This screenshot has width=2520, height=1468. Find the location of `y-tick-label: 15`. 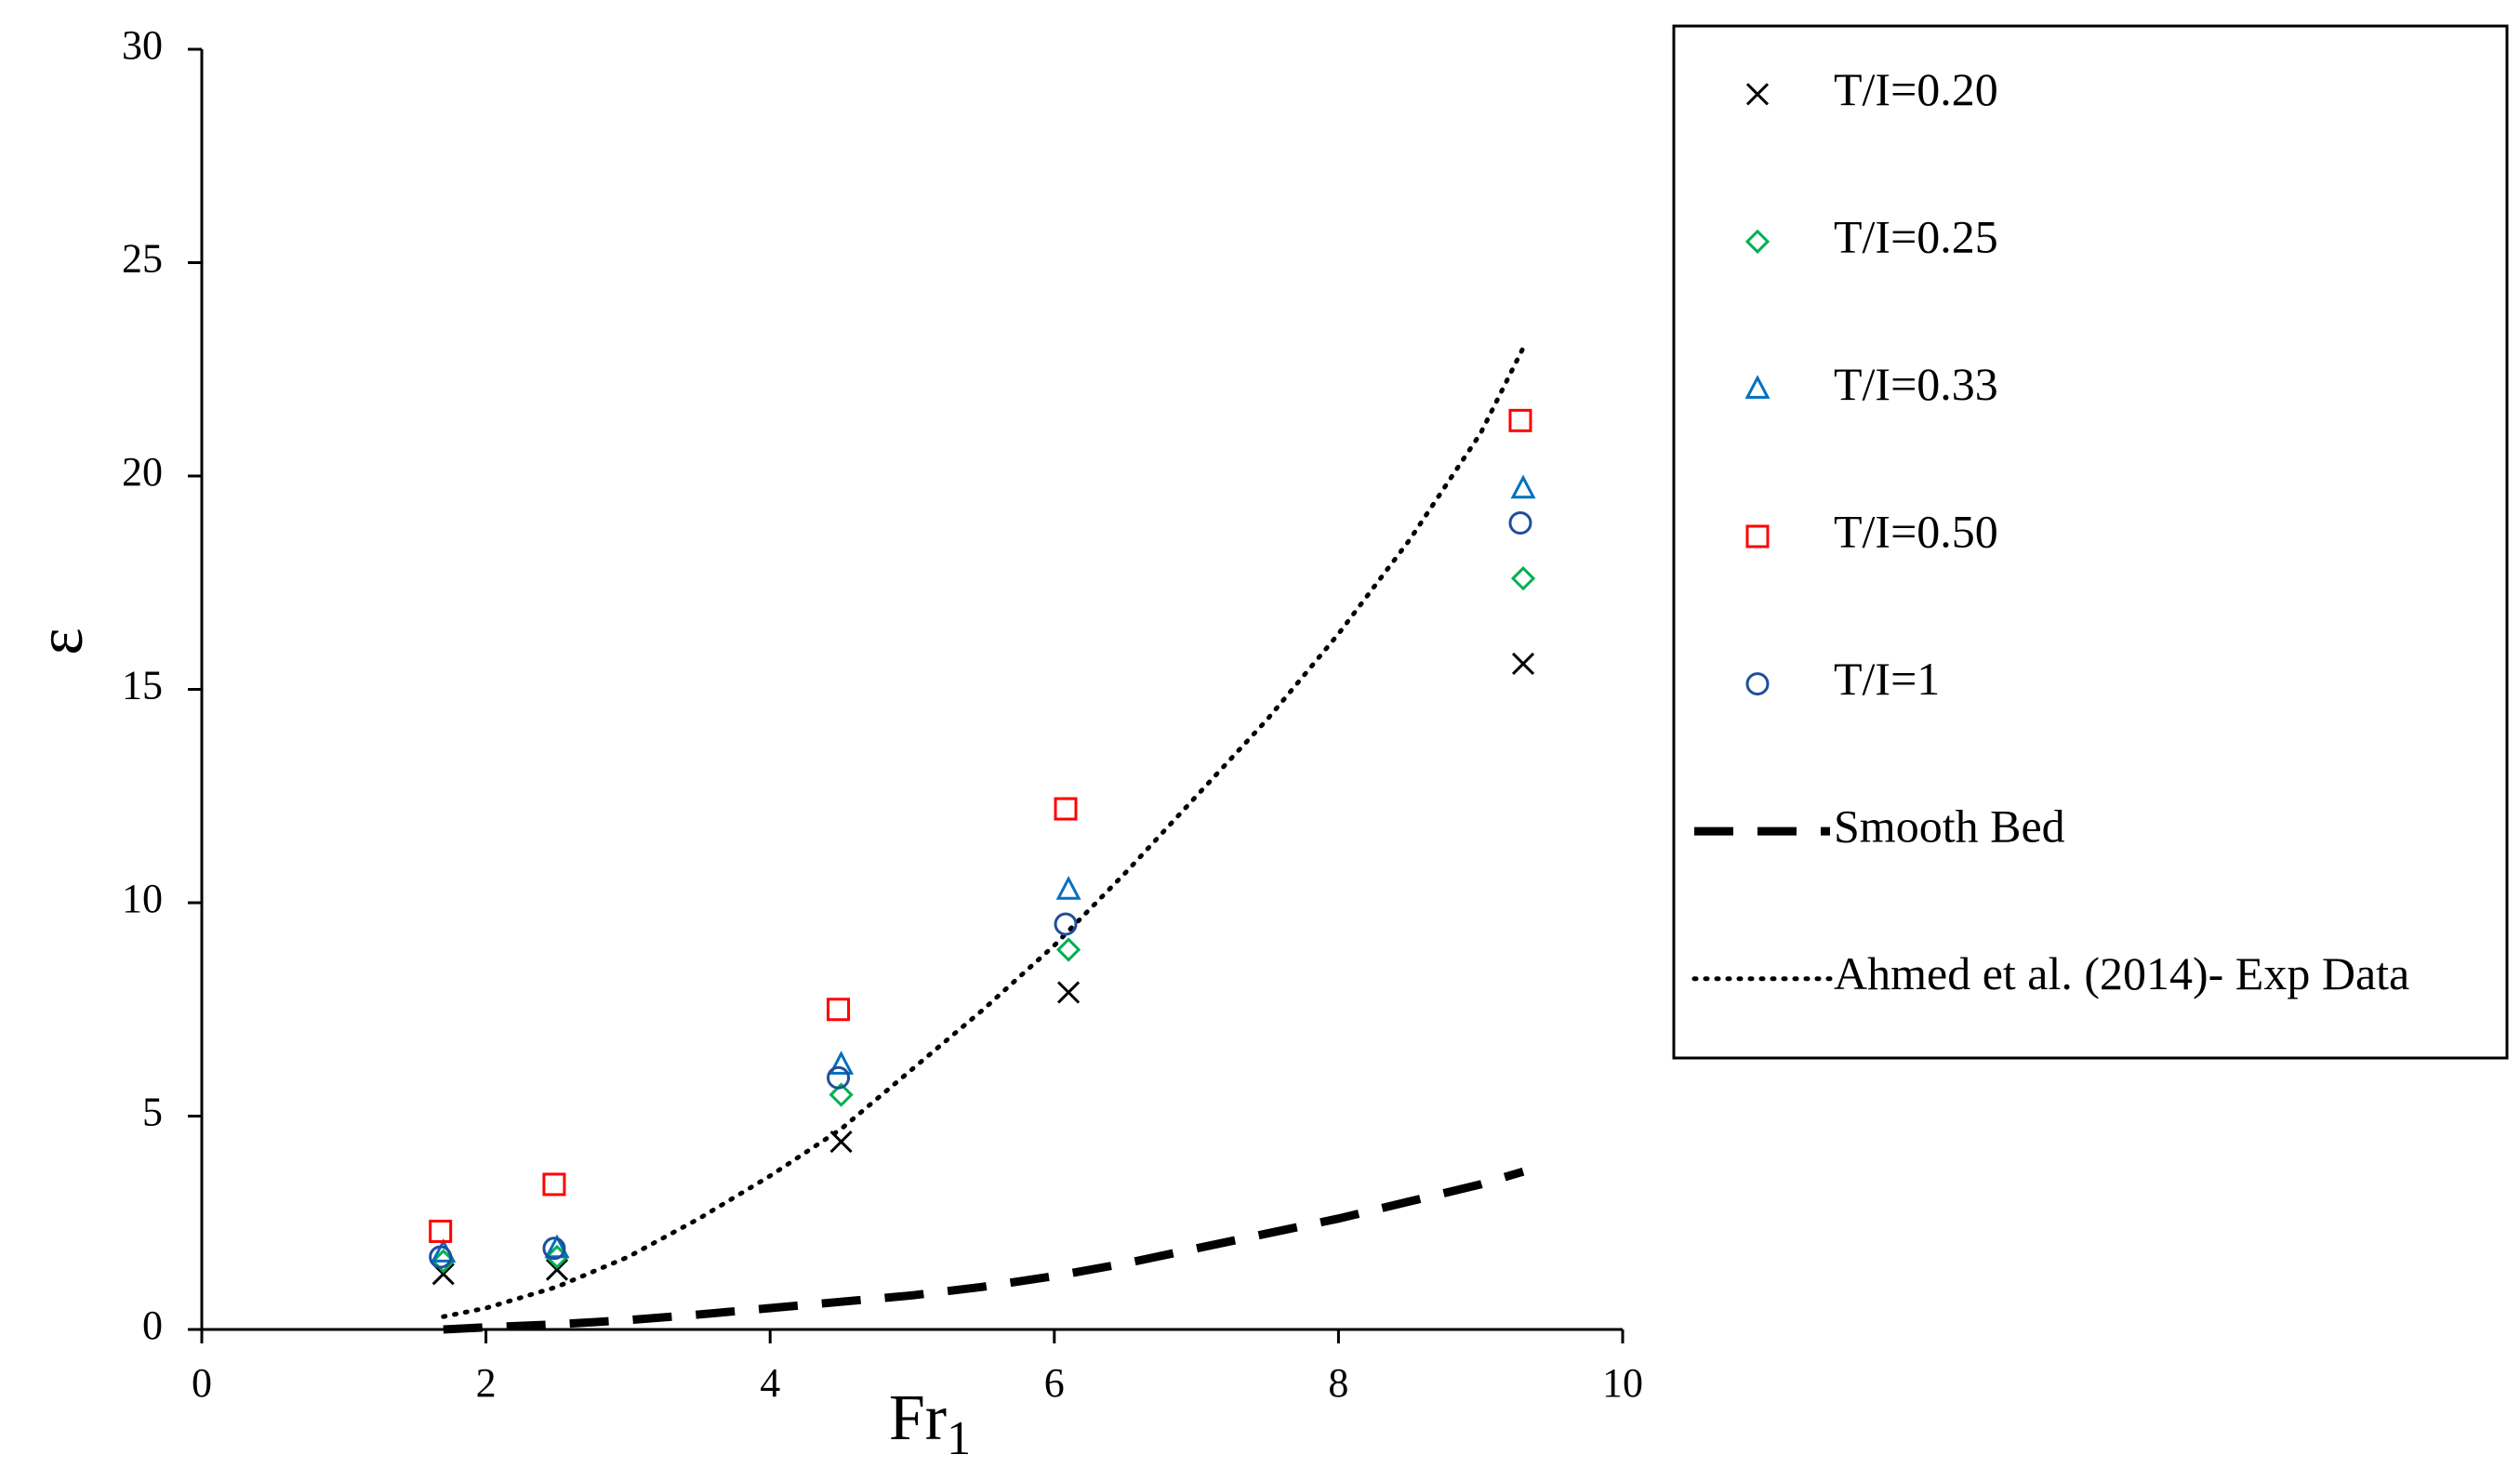

y-tick-label: 15 is located at coordinates (142, 686).